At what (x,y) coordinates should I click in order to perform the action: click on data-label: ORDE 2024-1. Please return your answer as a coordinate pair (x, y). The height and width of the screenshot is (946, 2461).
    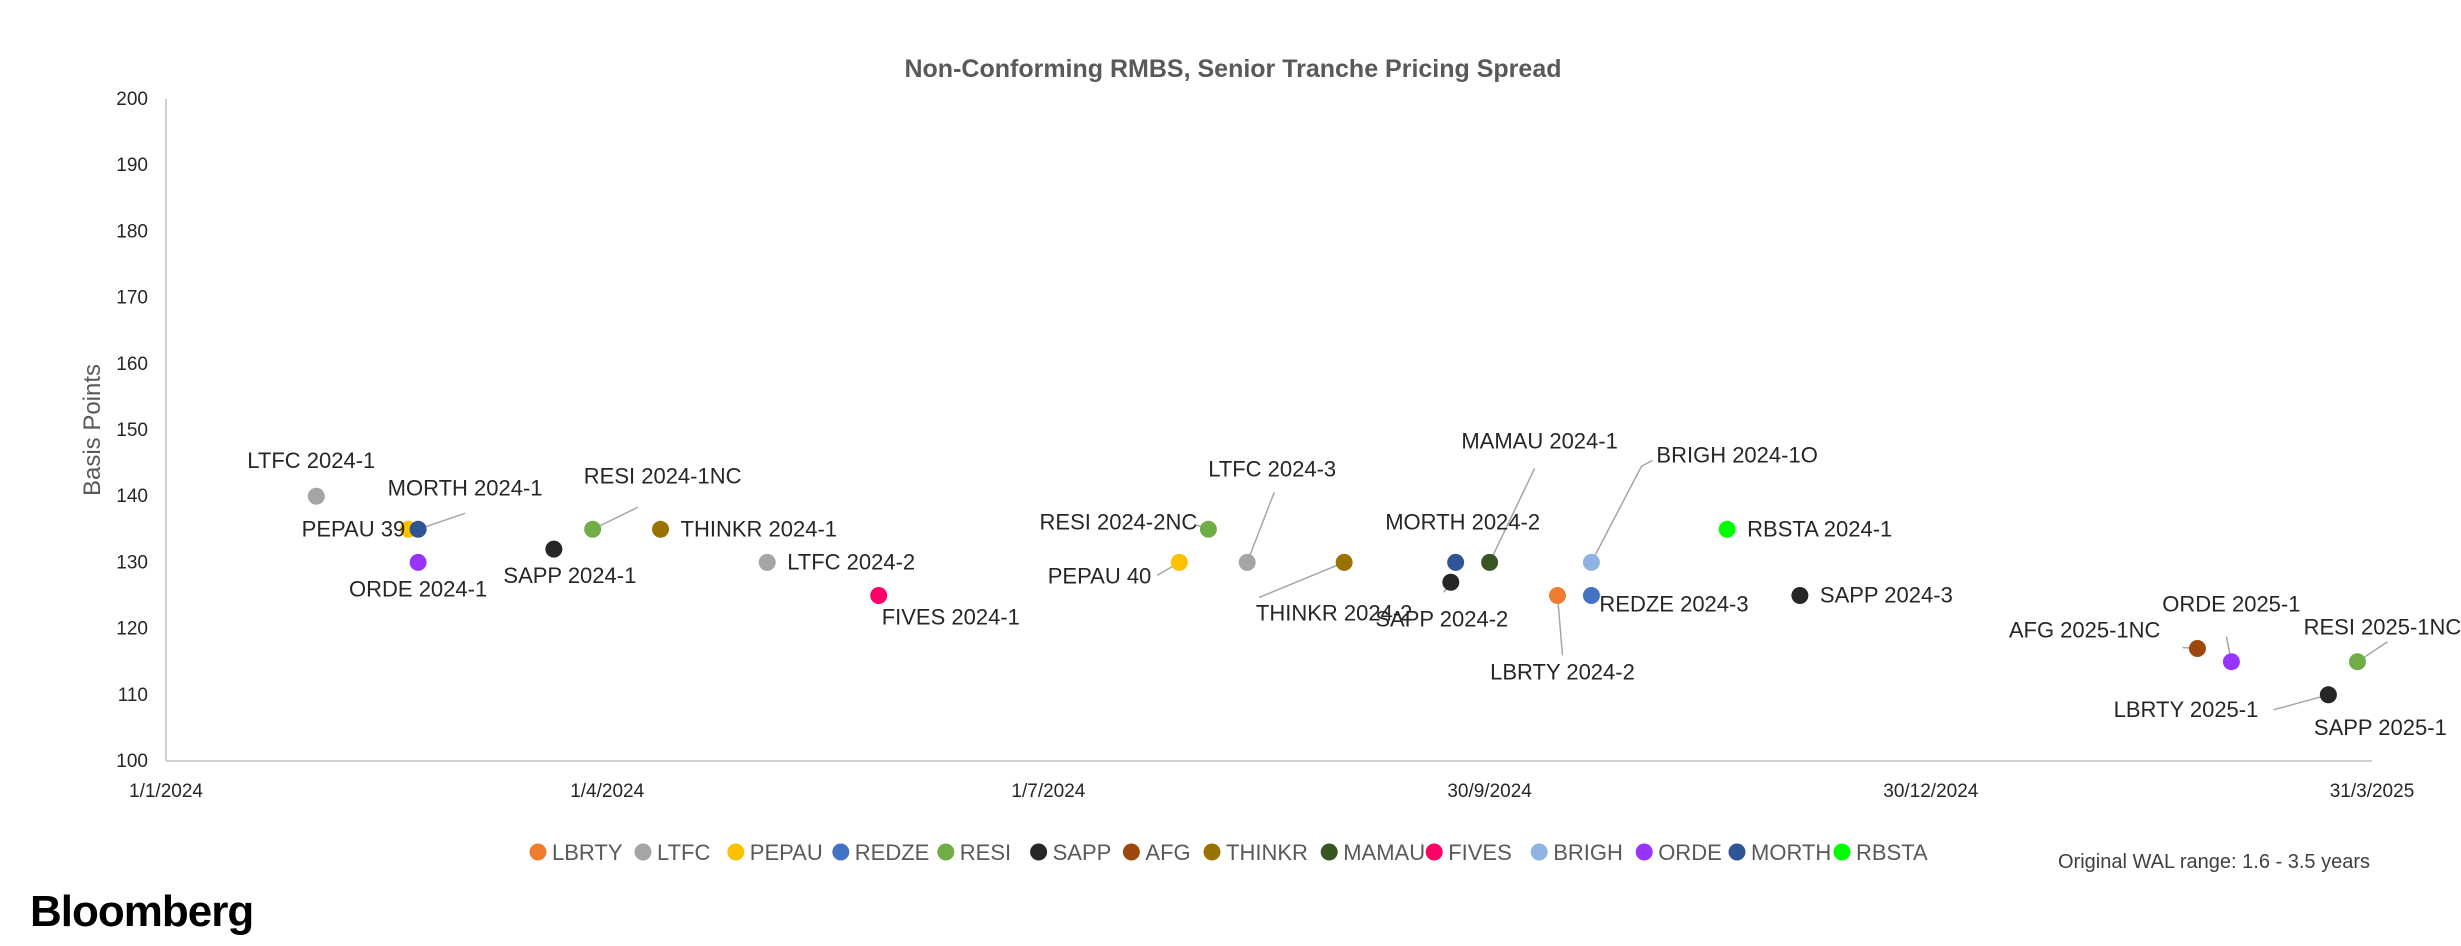
    Looking at the image, I should click on (418, 588).